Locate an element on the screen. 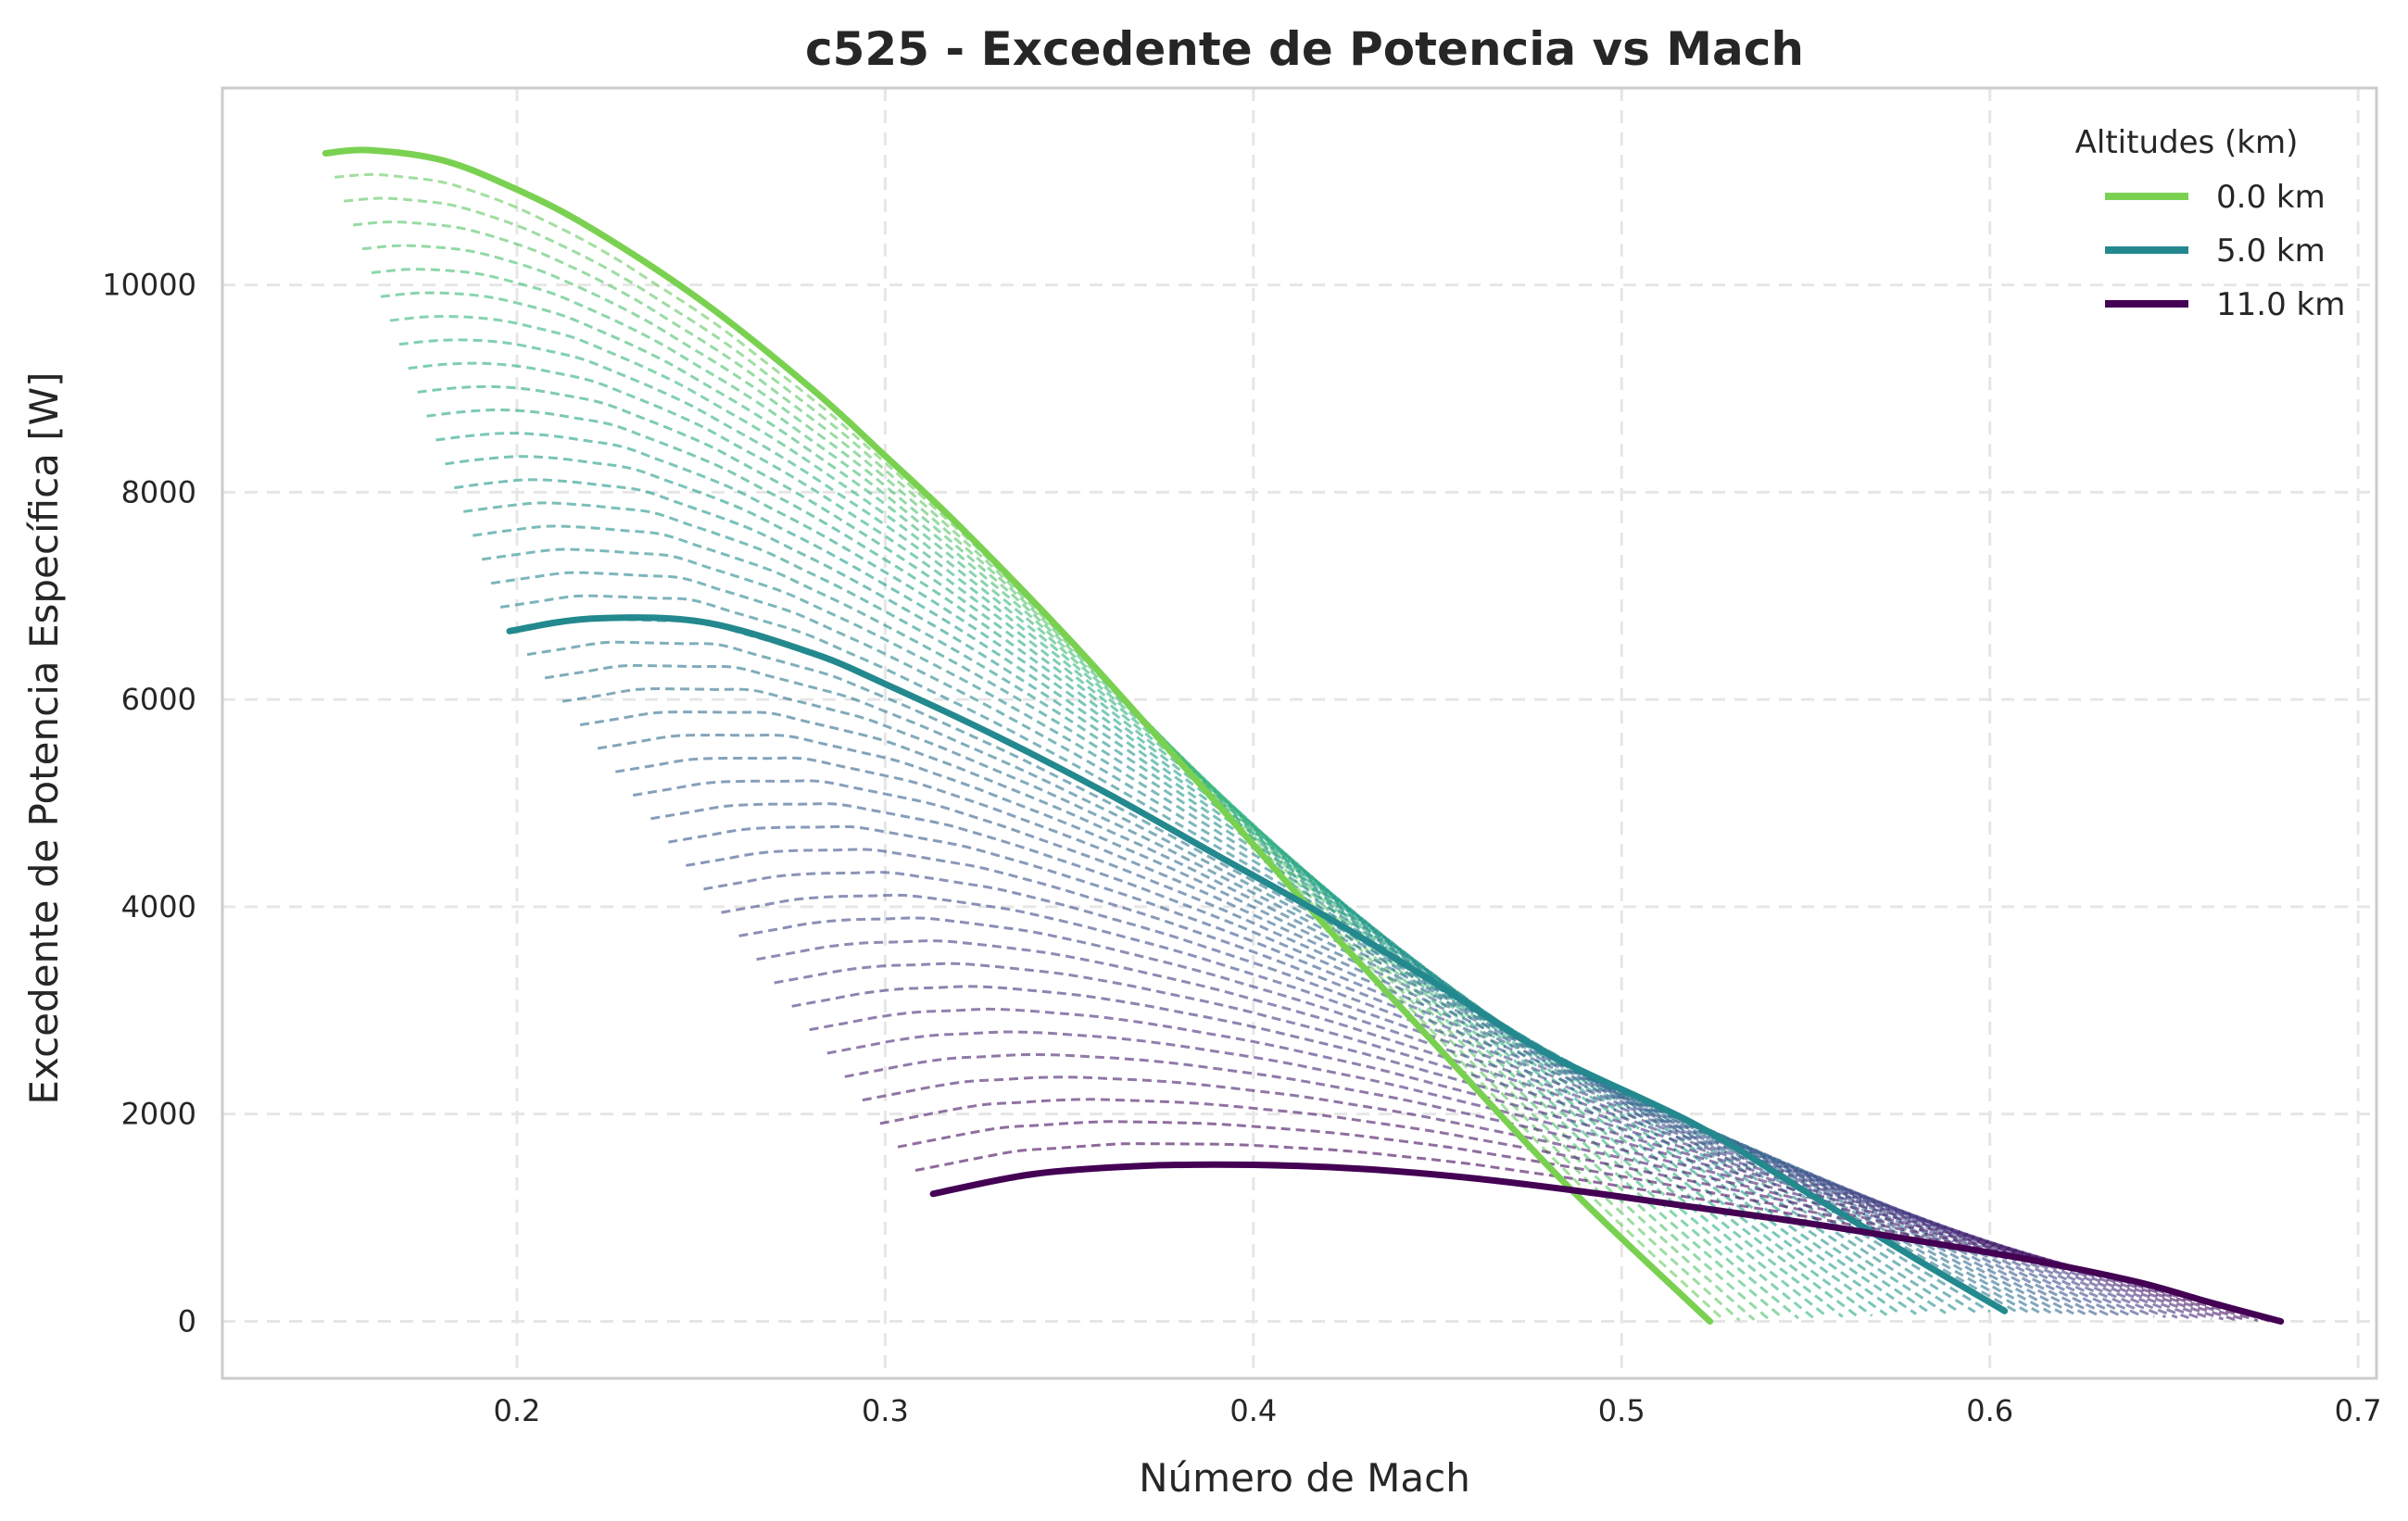 The image size is (2408, 1521). y-tick-label: 8000 is located at coordinates (158, 492).